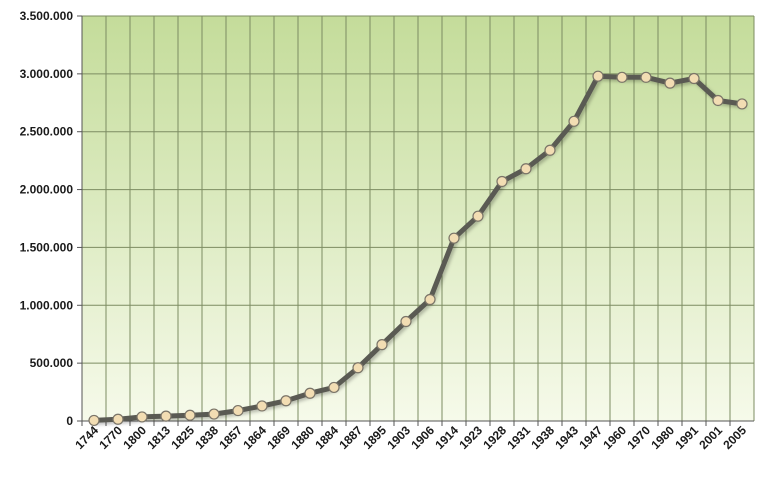 This screenshot has width=771, height=485. I want to click on x-tick-label: 1880, so click(302, 437).